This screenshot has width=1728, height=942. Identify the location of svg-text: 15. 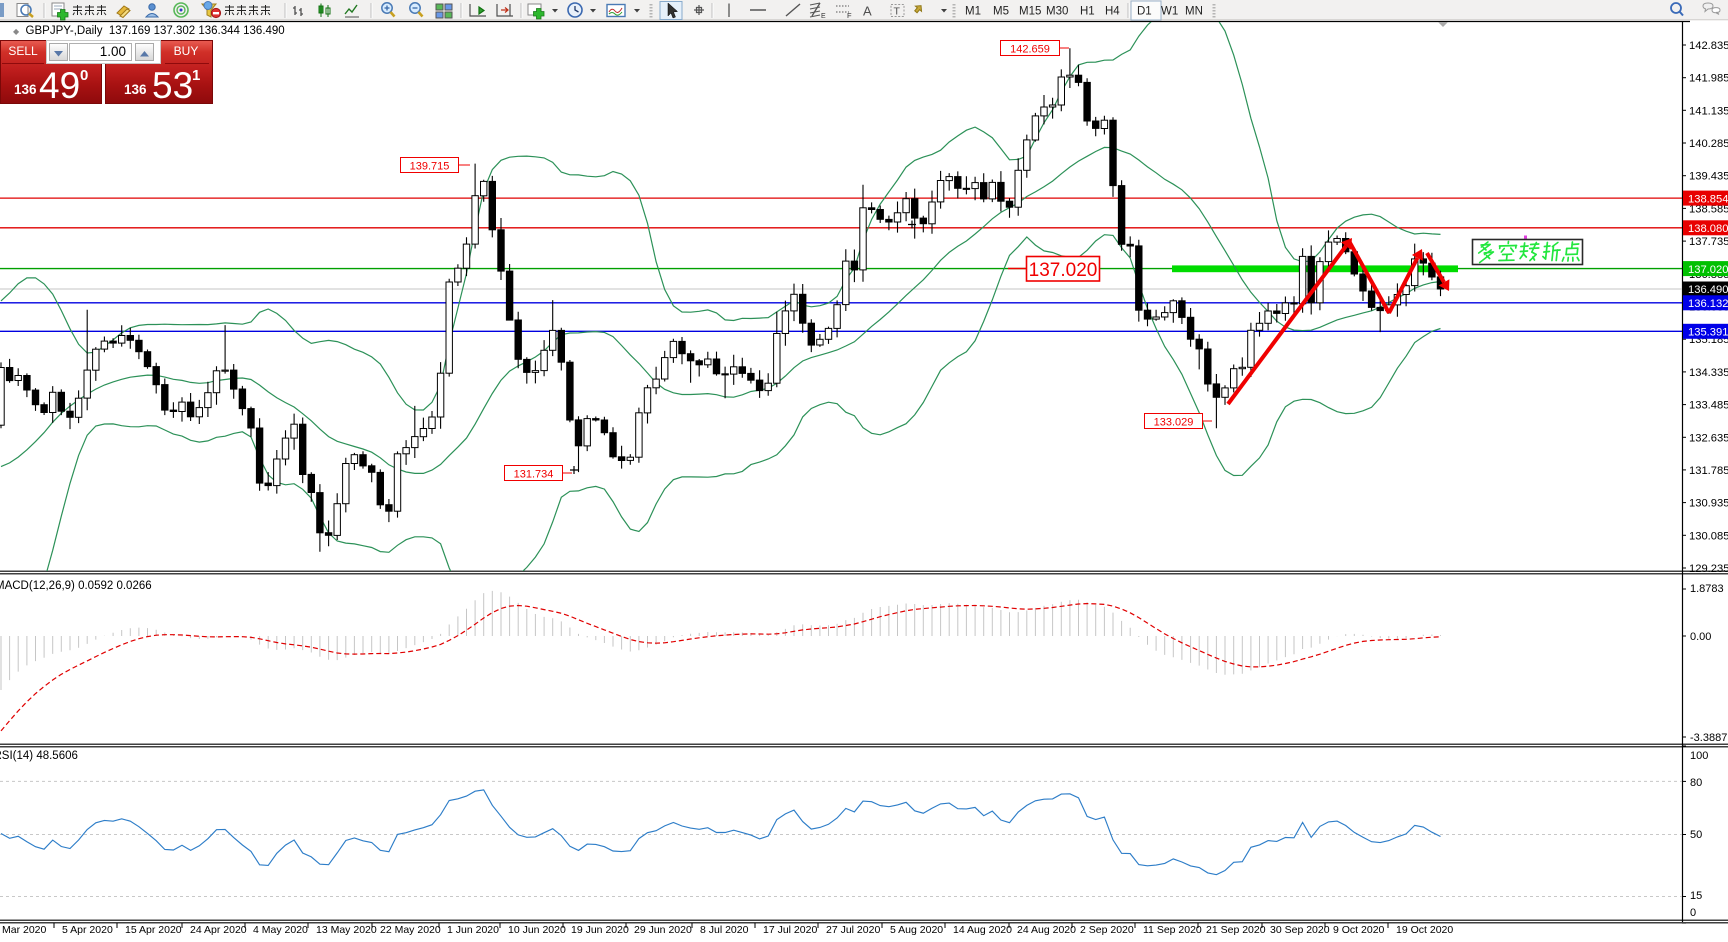
(1696, 896).